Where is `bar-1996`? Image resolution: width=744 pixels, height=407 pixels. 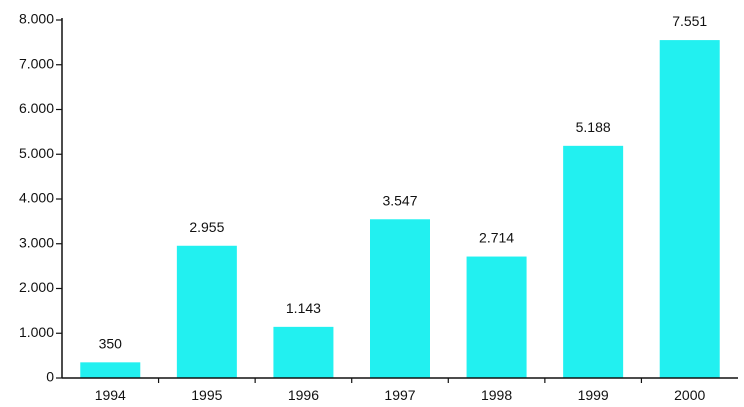 bar-1996 is located at coordinates (303, 352).